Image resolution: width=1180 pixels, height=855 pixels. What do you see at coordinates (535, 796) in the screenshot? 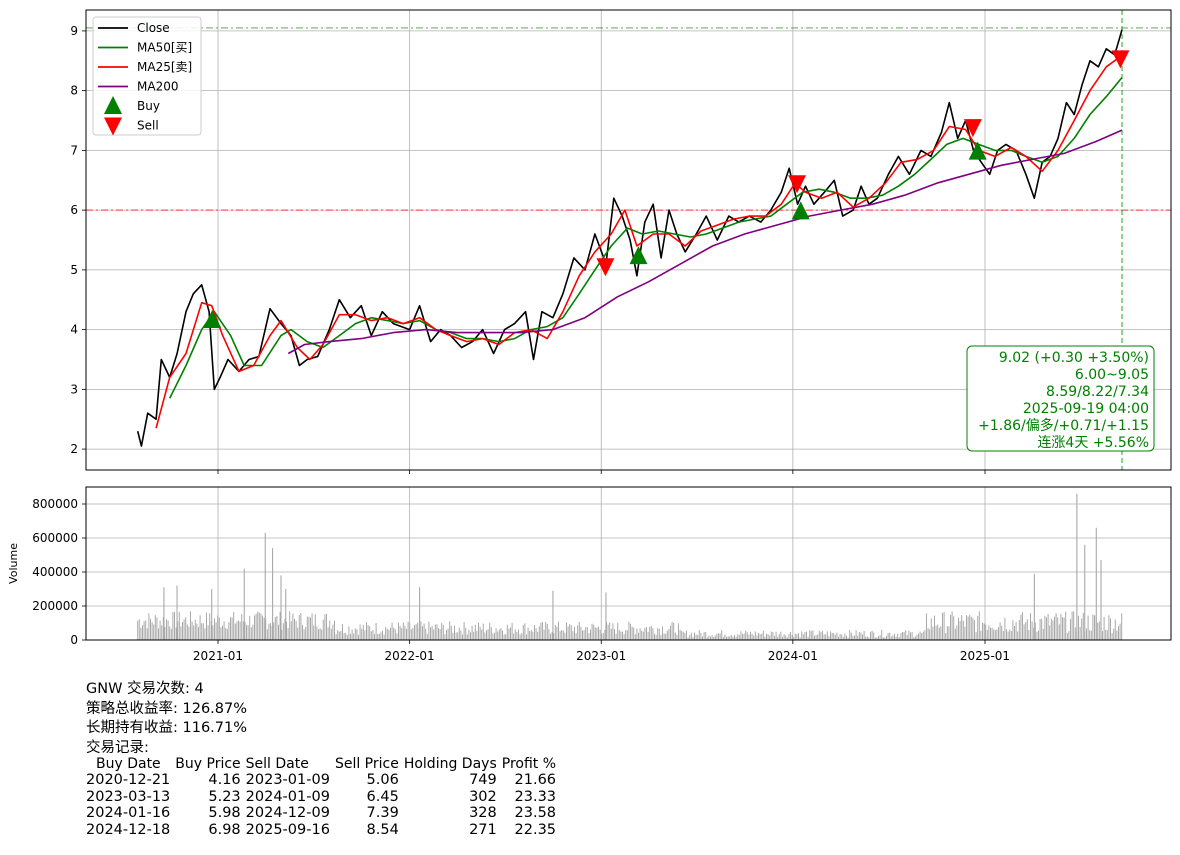
I see `cell-profit: 23.33` at bounding box center [535, 796].